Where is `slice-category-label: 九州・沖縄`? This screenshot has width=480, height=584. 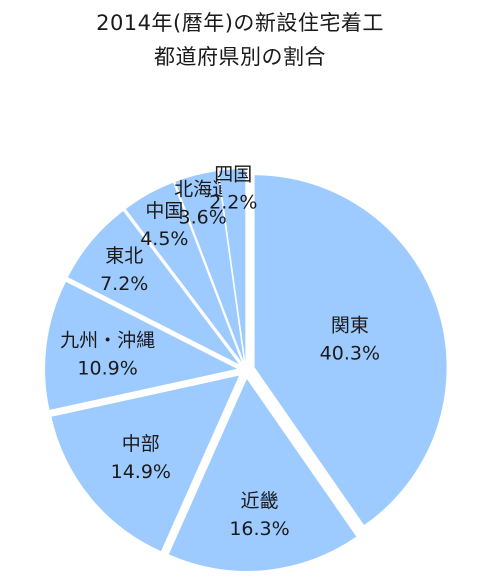
slice-category-label: 九州・沖縄 is located at coordinates (107, 340).